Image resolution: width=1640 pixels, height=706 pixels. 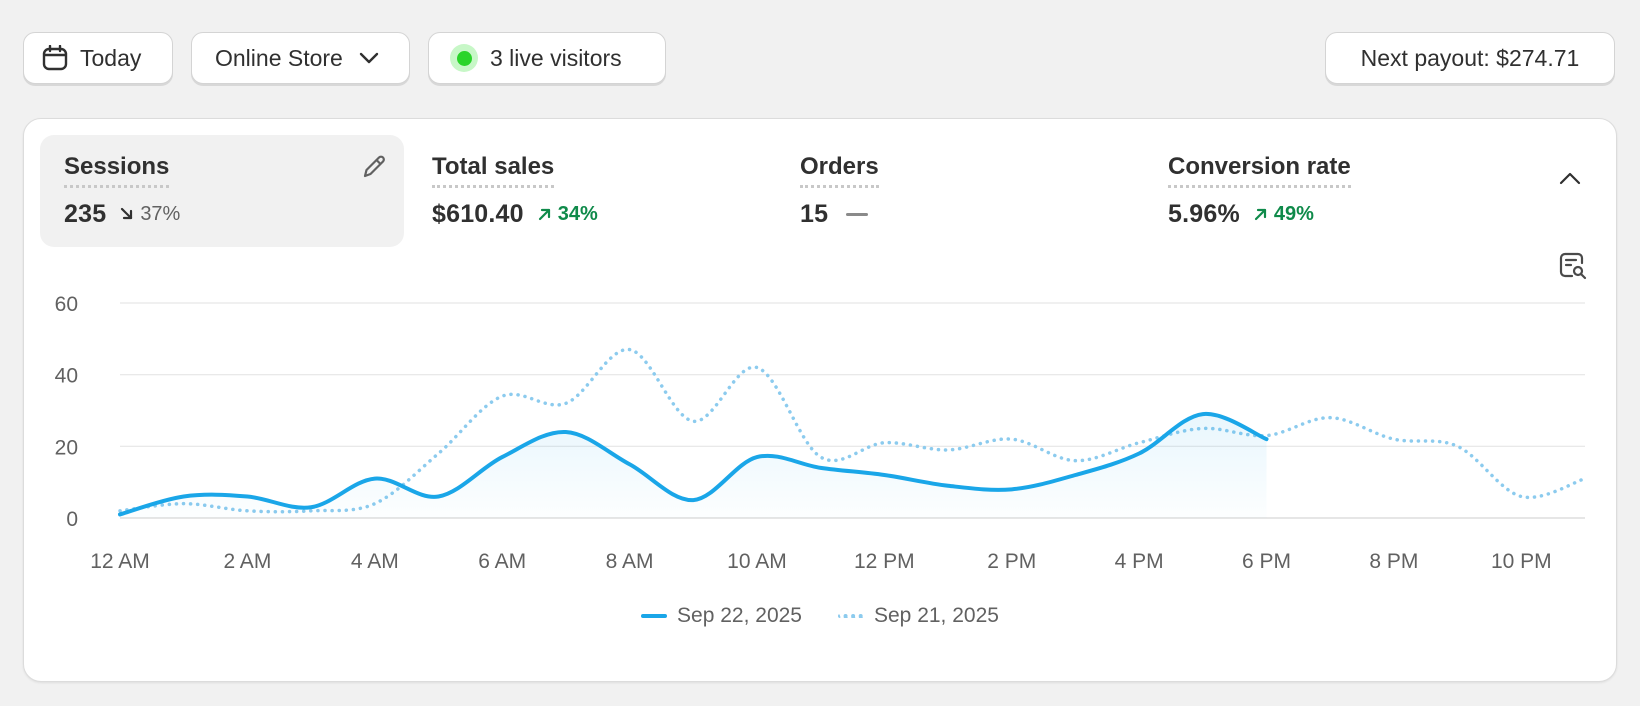 I want to click on live-visitors-label: 3 live visitors, so click(x=556, y=57).